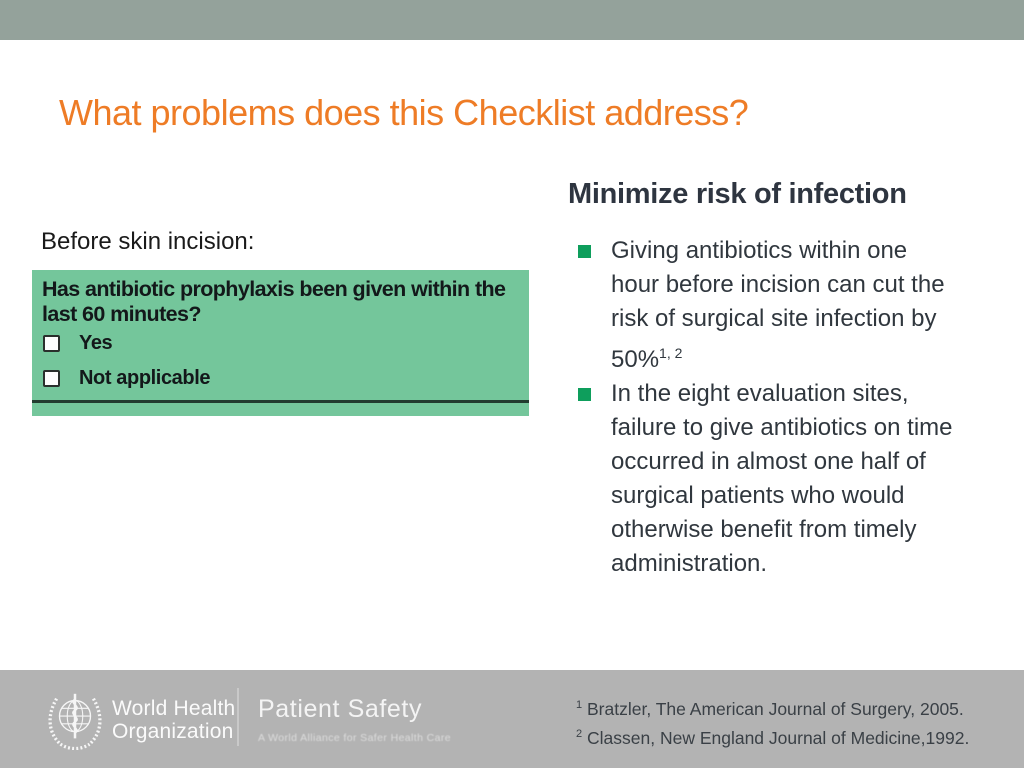 The width and height of the screenshot is (1024, 768). What do you see at coordinates (174, 708) in the screenshot?
I see `who-wordmark-line1: World Health` at bounding box center [174, 708].